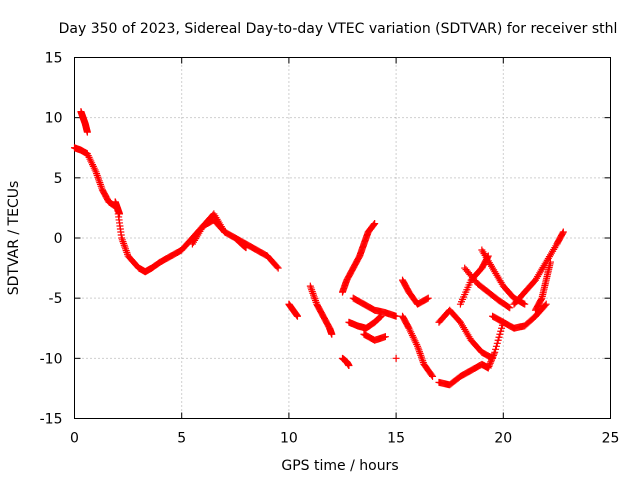 Image resolution: width=640 pixels, height=480 pixels. I want to click on y-axis-label: SDTVAR / TECUs, so click(14, 238).